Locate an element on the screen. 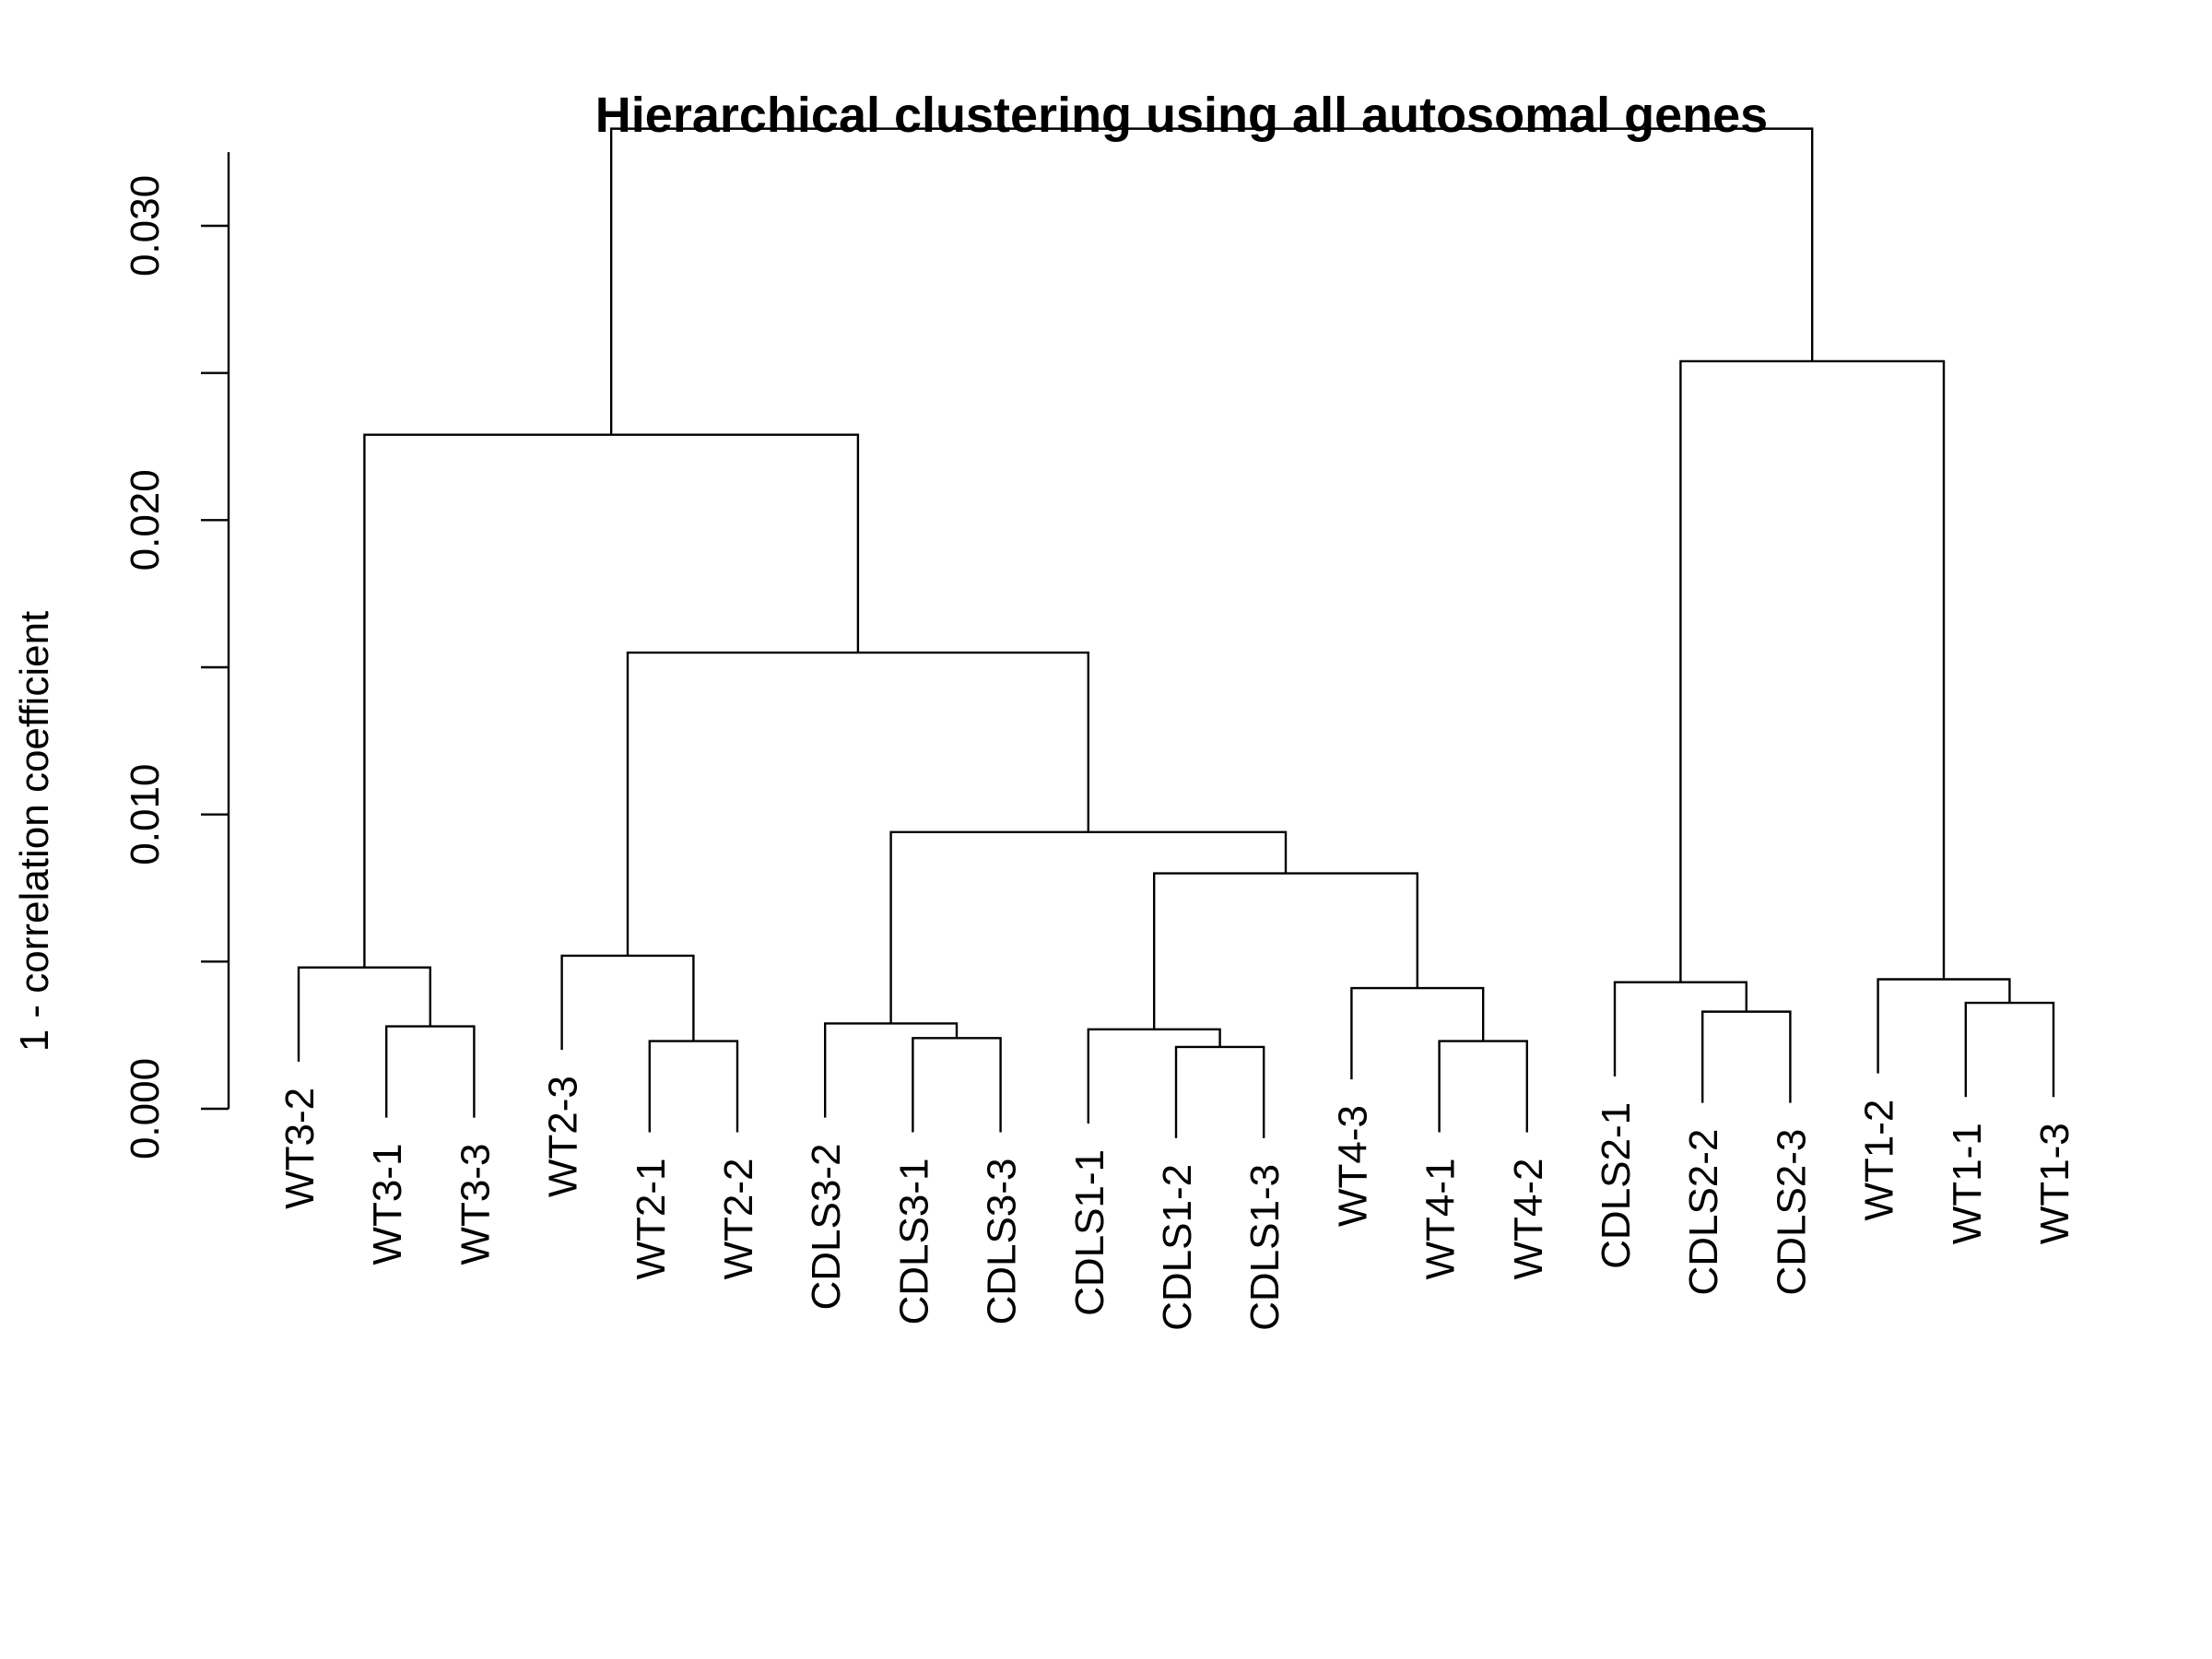 Image resolution: width=2212 pixels, height=1659 pixels. leaf-label: CDLS3-3 is located at coordinates (1002, 1242).